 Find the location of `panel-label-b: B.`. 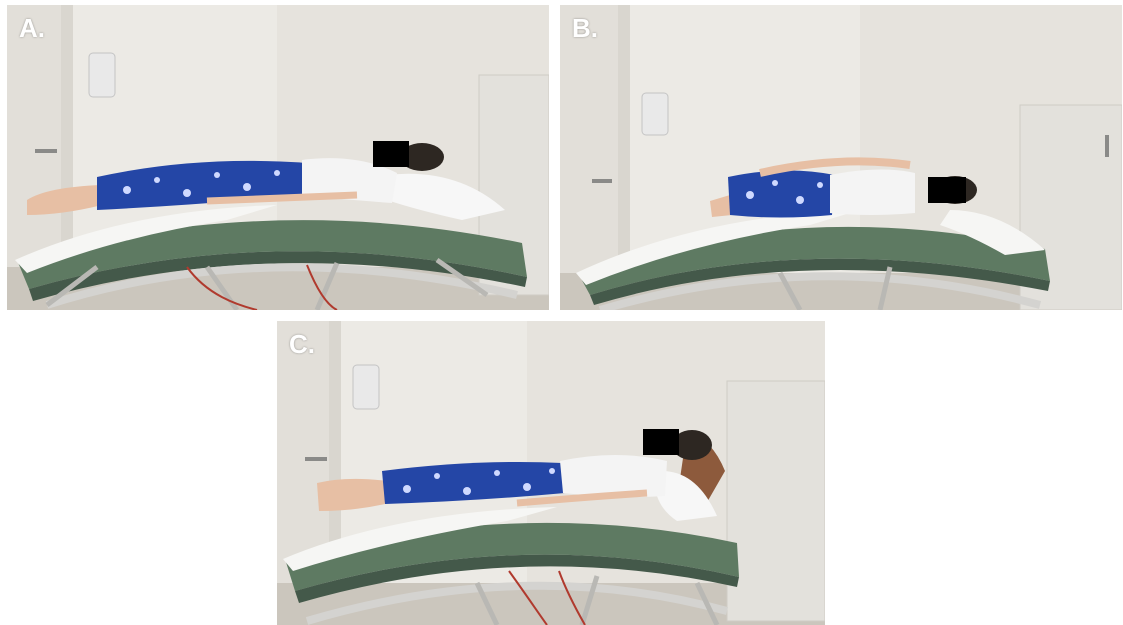

panel-label-b: B. is located at coordinates (585, 28).